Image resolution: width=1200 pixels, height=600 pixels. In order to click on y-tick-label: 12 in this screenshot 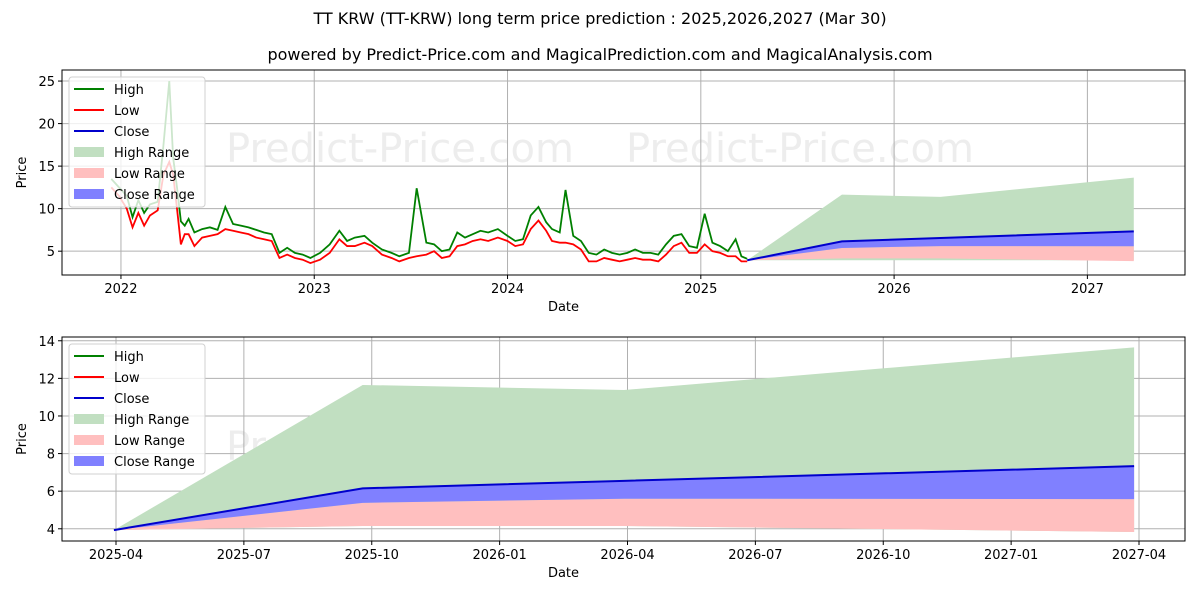, I will do `click(46, 379)`.